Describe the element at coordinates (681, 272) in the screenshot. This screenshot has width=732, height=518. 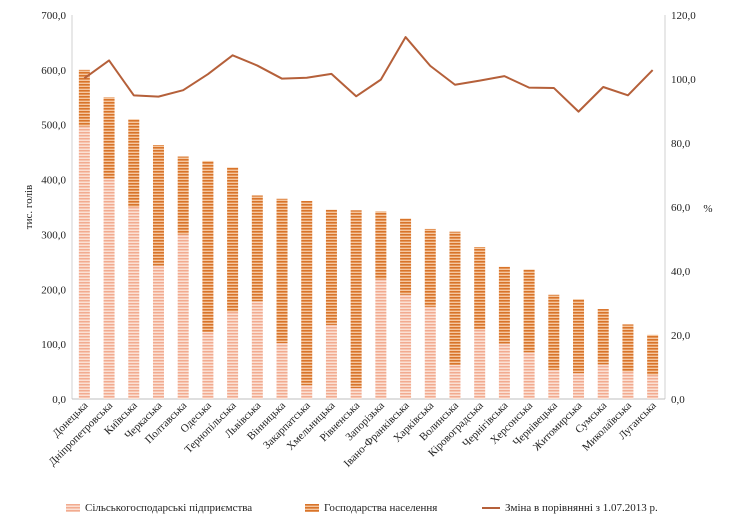
I see `y2-tick-label: 40,0` at that location.